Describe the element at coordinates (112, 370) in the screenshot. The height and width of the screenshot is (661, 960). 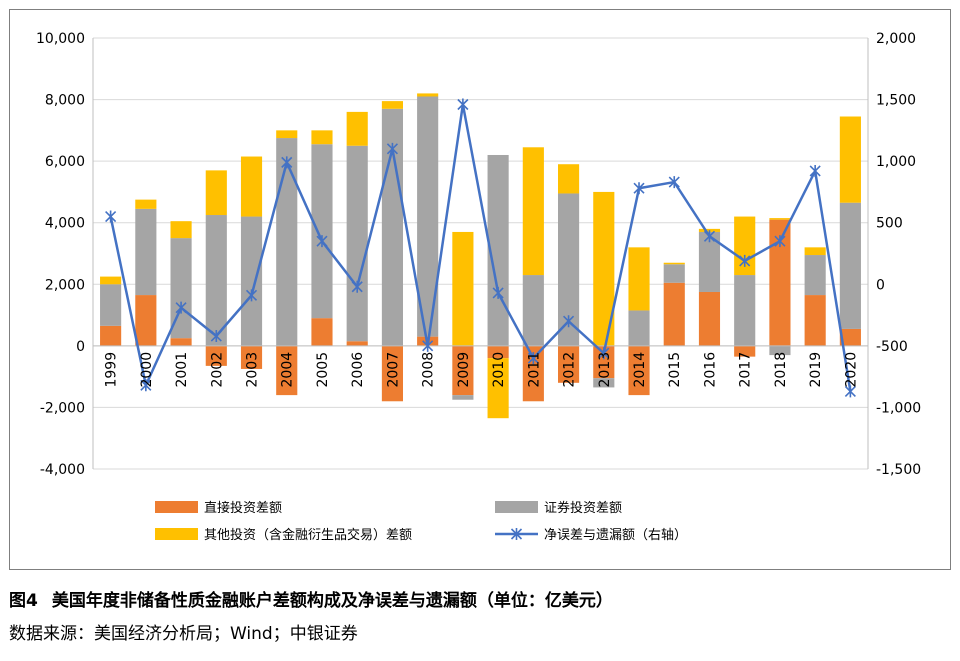
I see `x-axis-tick-label: 1999` at that location.